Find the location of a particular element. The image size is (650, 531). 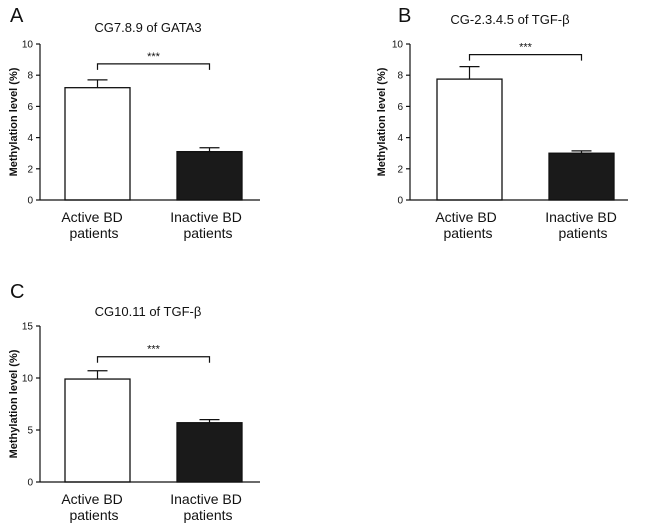

y-tick-label-b: 6 is located at coordinates (400, 107).